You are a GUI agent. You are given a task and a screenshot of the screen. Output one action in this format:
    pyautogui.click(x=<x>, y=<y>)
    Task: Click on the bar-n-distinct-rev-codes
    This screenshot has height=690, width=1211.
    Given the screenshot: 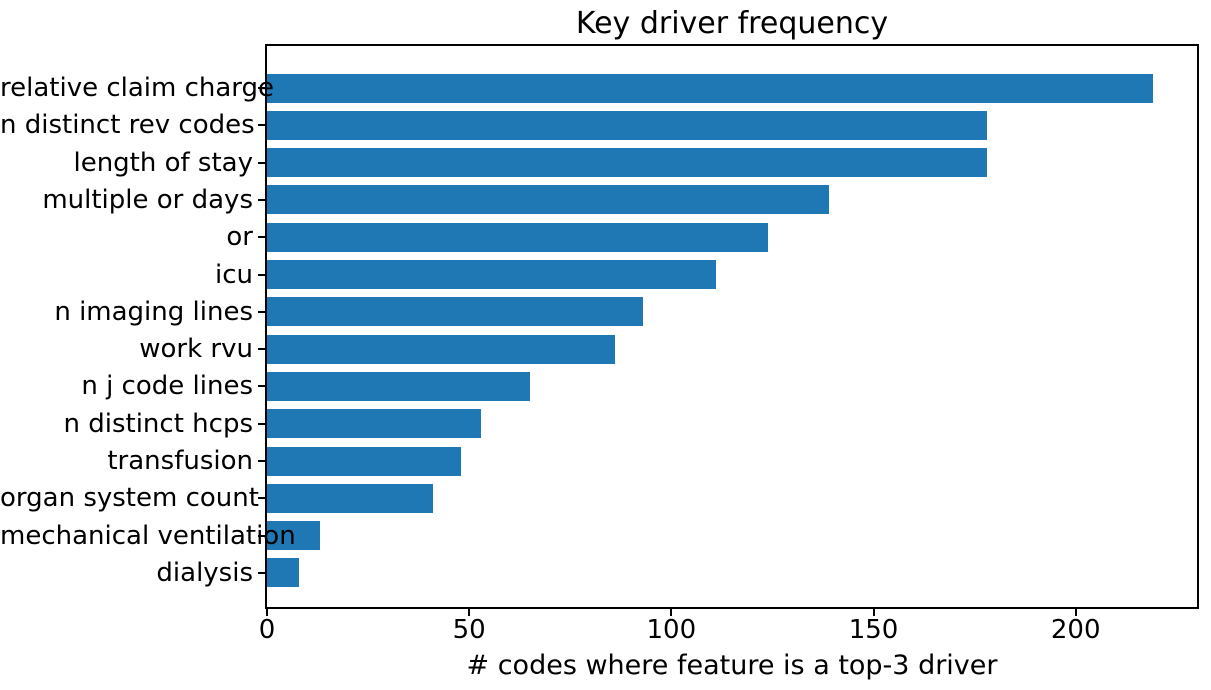 What is the action you would take?
    pyautogui.click(x=627, y=125)
    